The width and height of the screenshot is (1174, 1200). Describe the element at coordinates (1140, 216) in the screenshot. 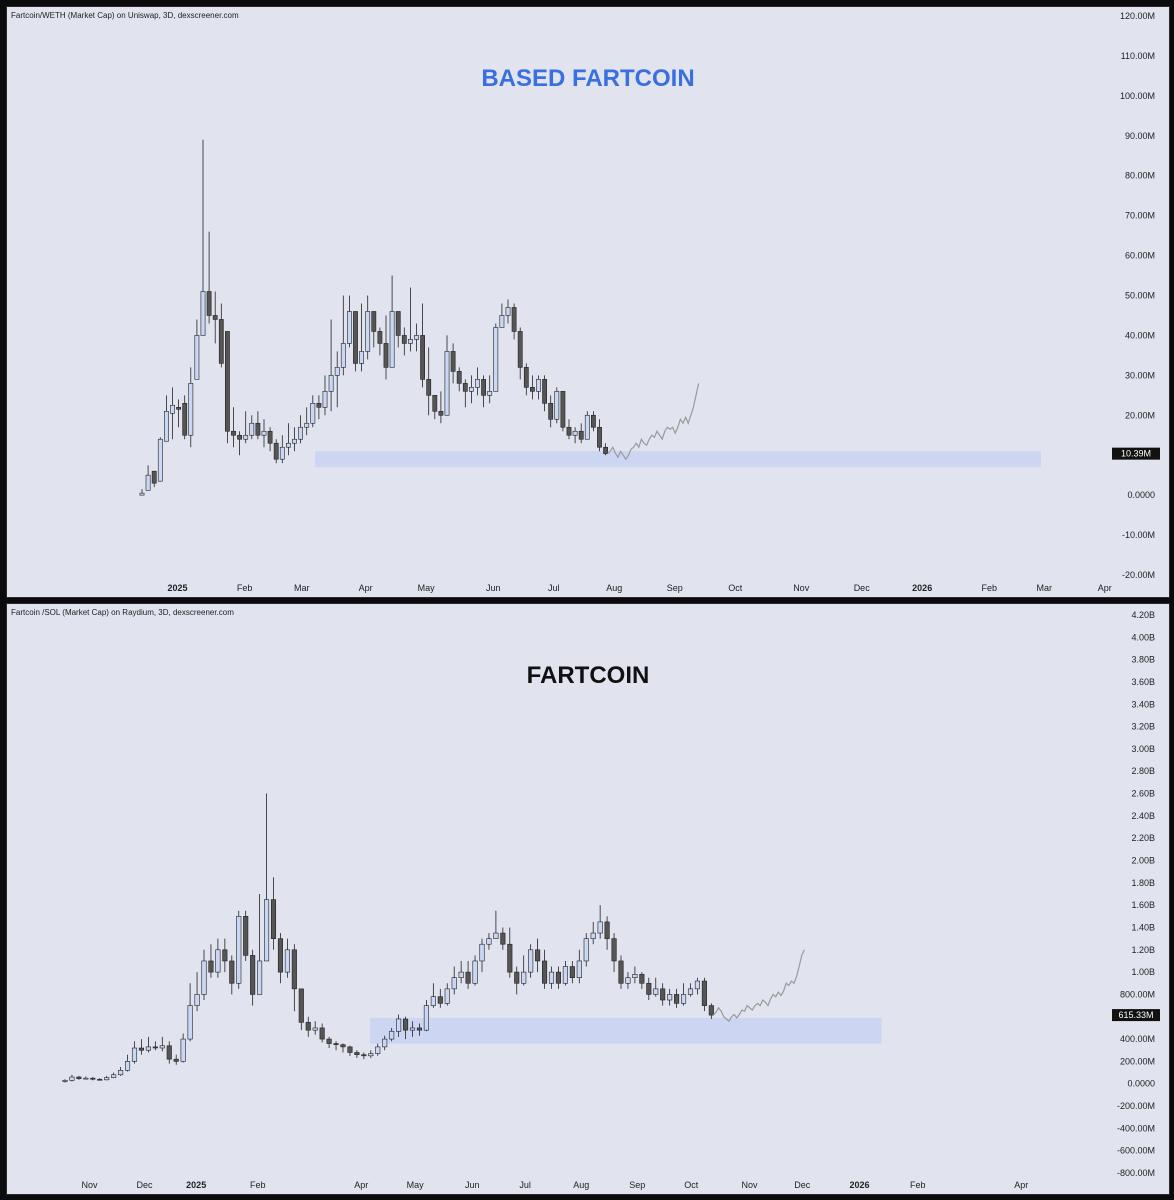

I see `y-tick-label: 70.00M` at that location.